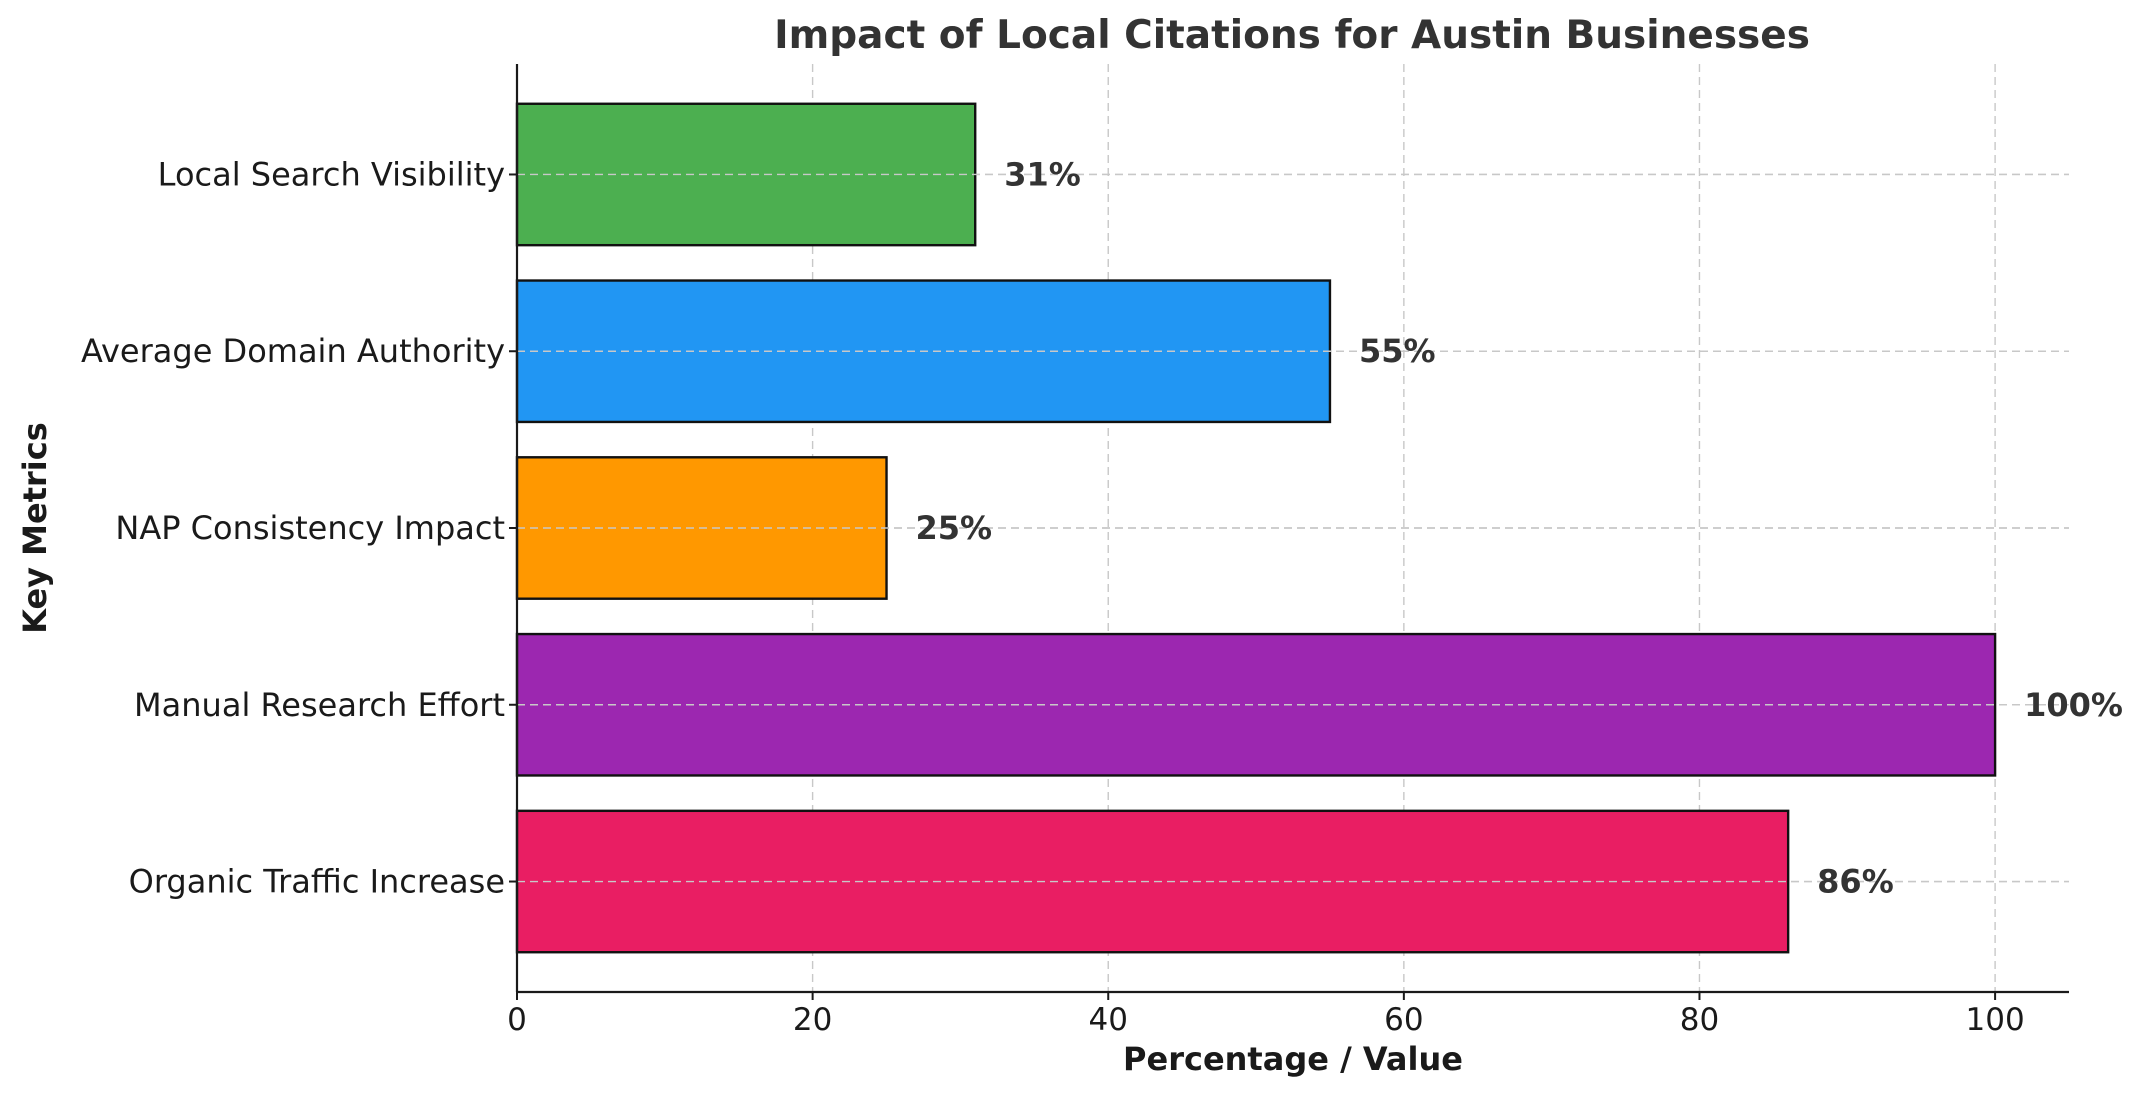  Describe the element at coordinates (812, 1020) in the screenshot. I see `x-tick-label: 20` at that location.